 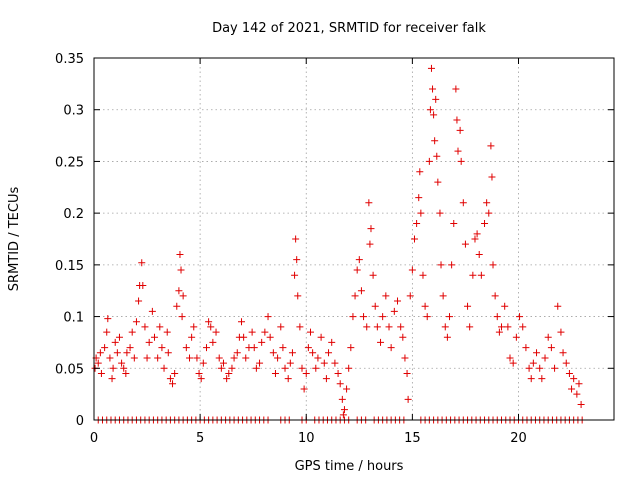 I want to click on y-tick-label: 0.25, so click(x=69, y=162).